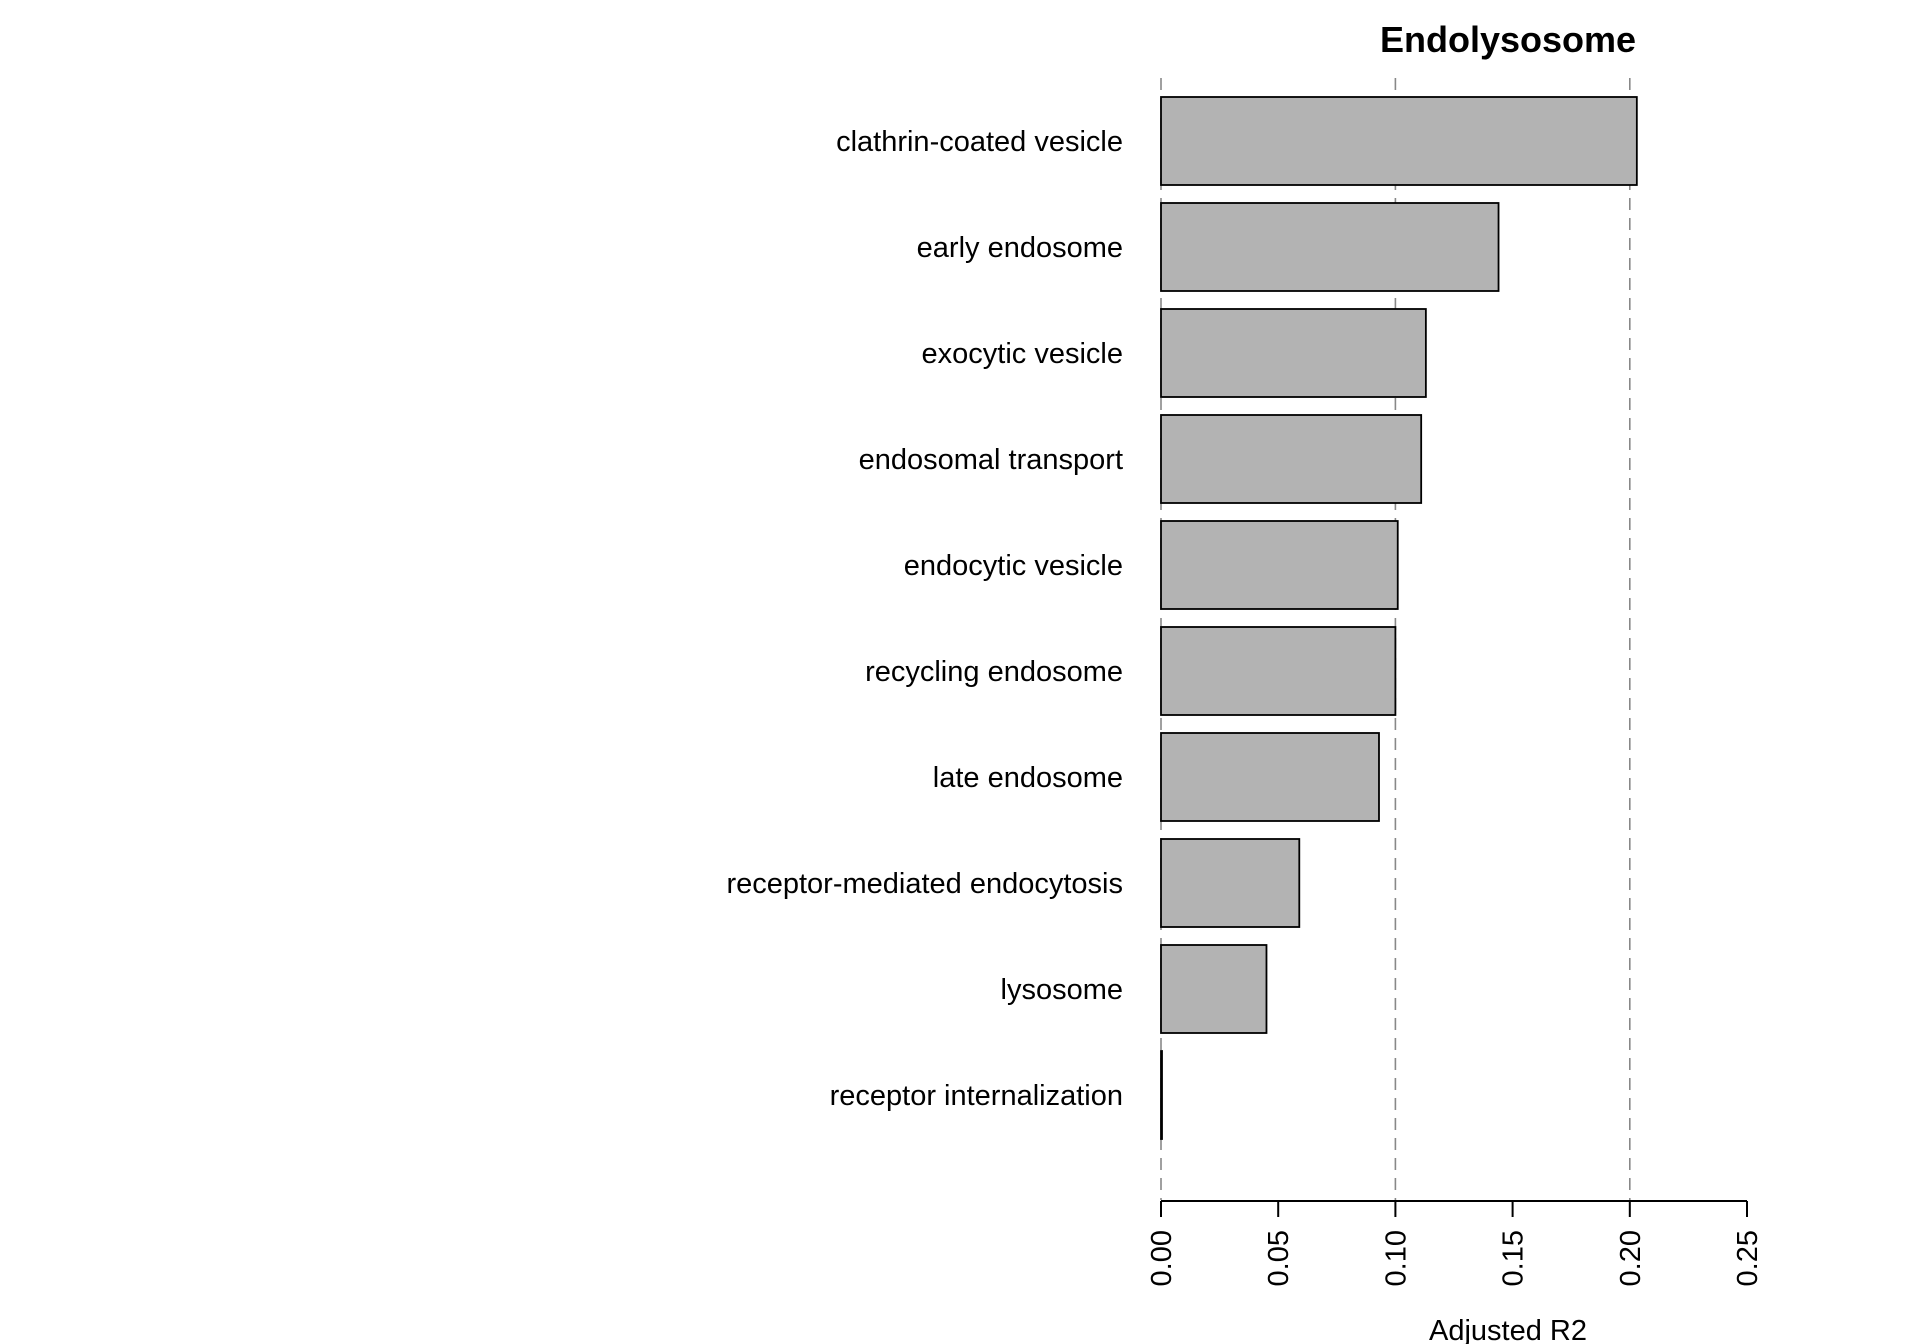  Describe the element at coordinates (1514, 1258) in the screenshot. I see `x-tick-label-3: 0.15` at that location.